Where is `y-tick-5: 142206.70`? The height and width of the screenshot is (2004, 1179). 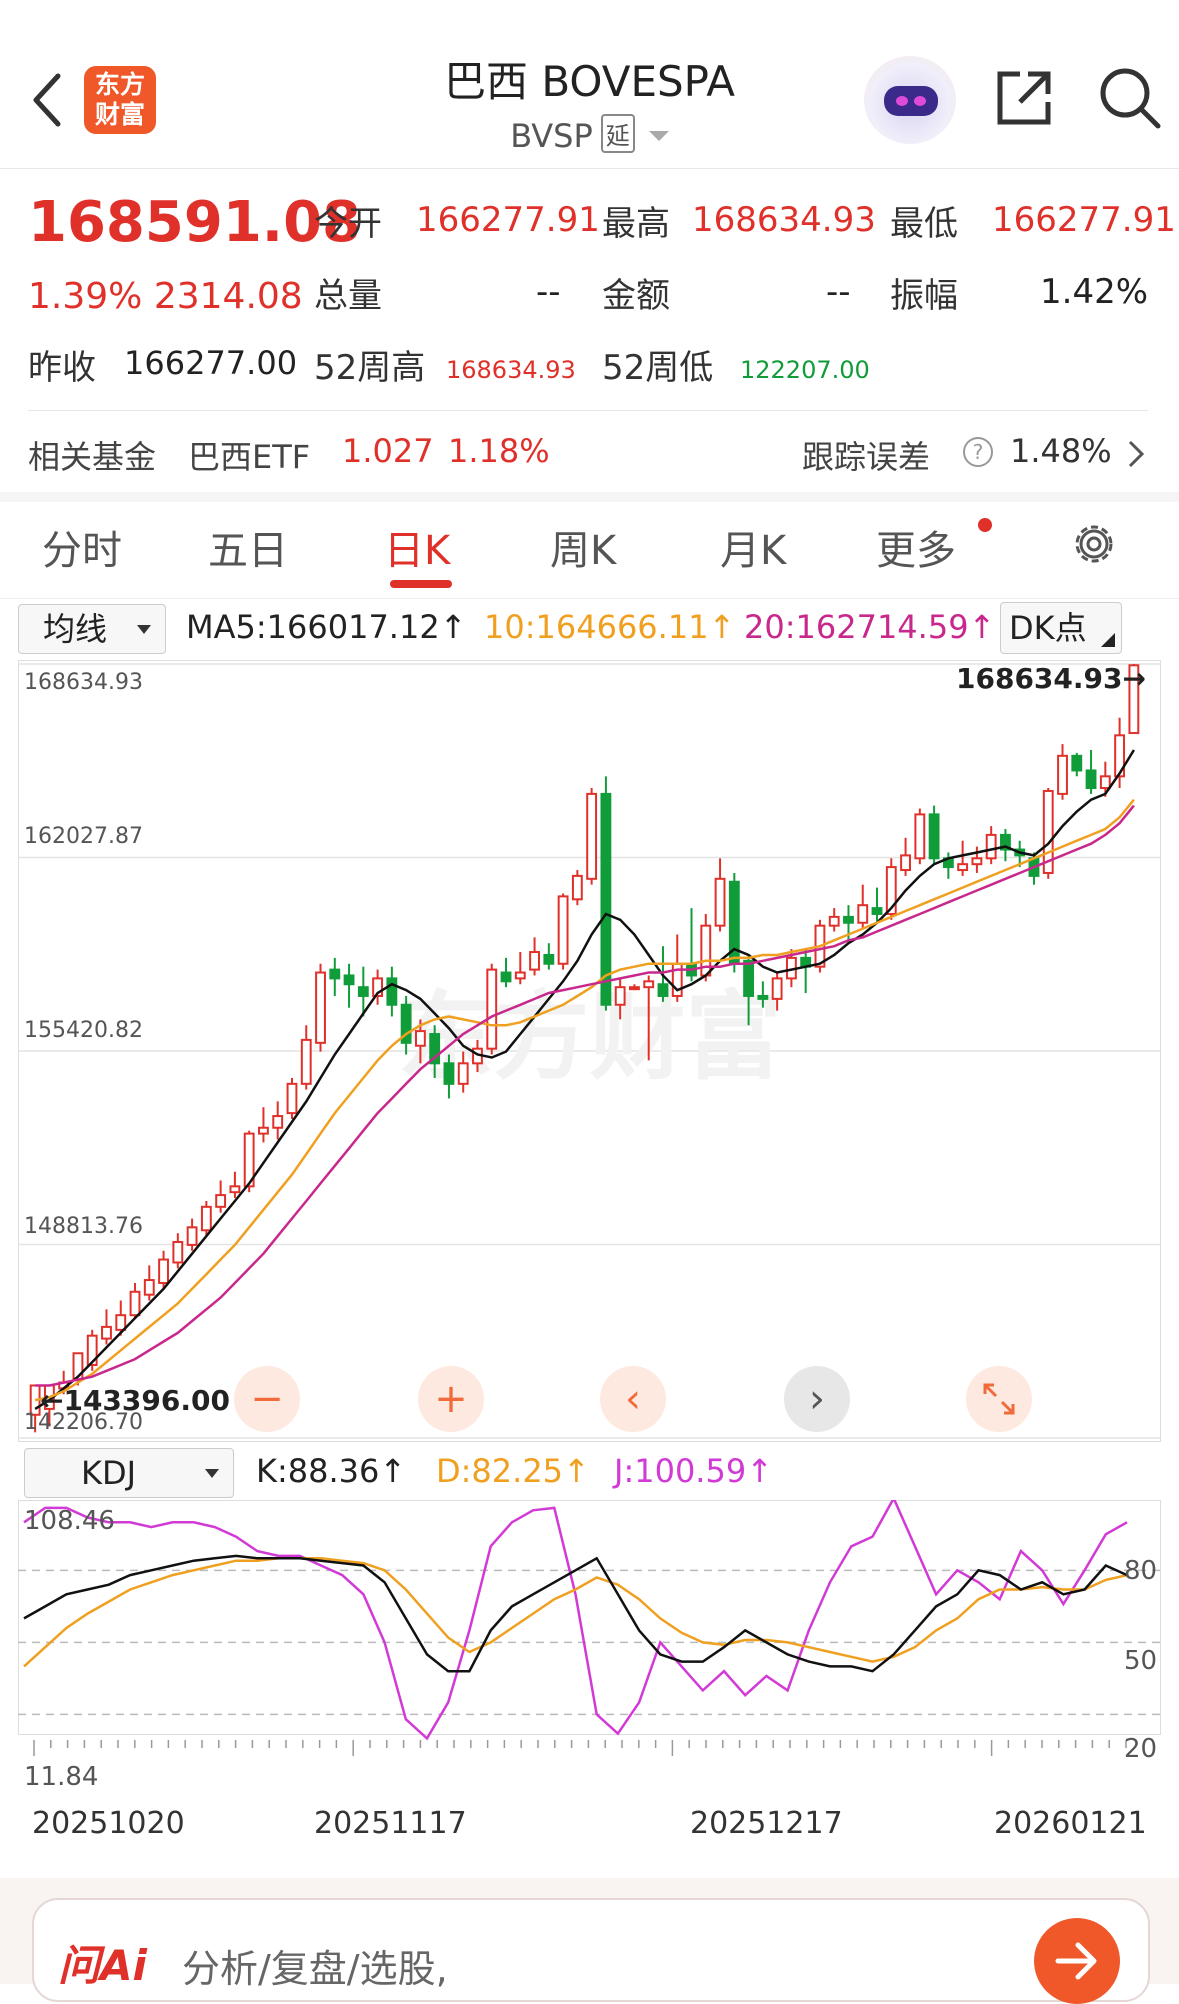 y-tick-5: 142206.70 is located at coordinates (83, 1422).